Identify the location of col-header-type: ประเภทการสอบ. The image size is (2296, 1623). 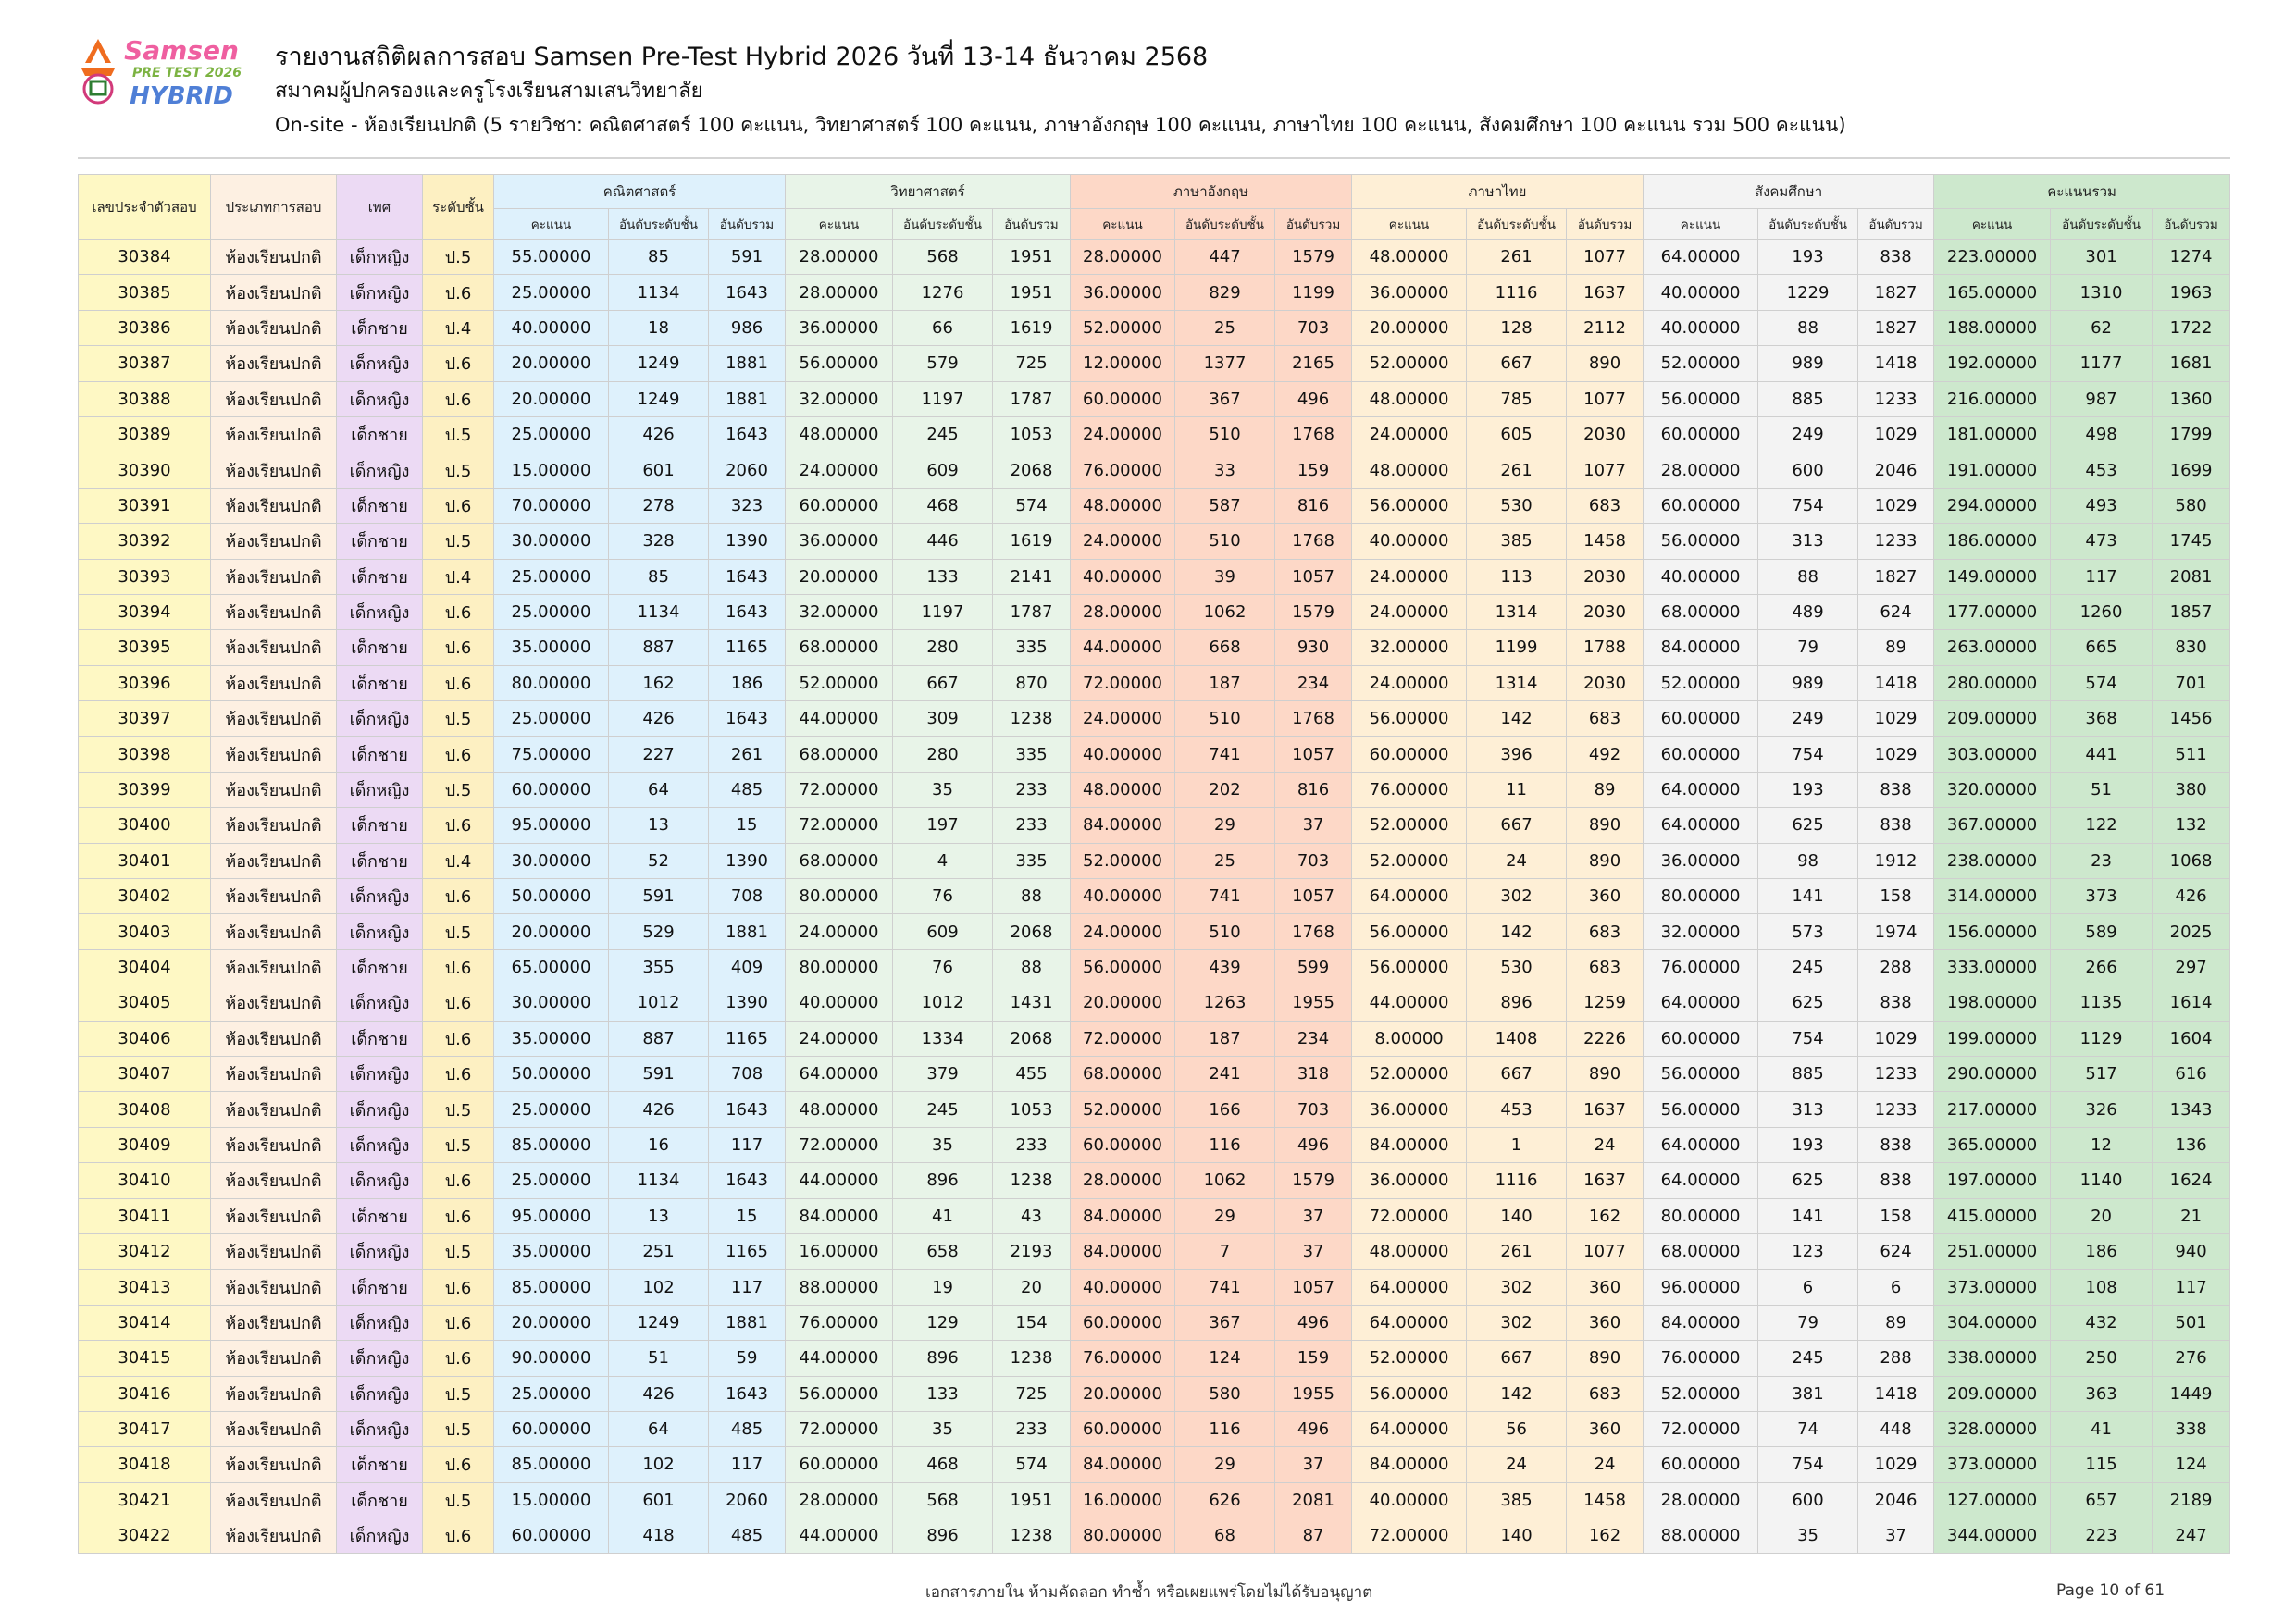
(274, 207).